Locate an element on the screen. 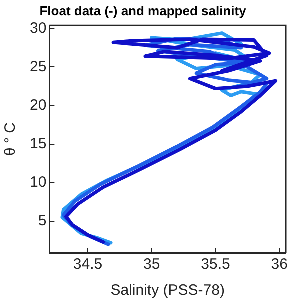 The width and height of the screenshot is (300, 300). y-tick-label: 10 is located at coordinates (38, 182).